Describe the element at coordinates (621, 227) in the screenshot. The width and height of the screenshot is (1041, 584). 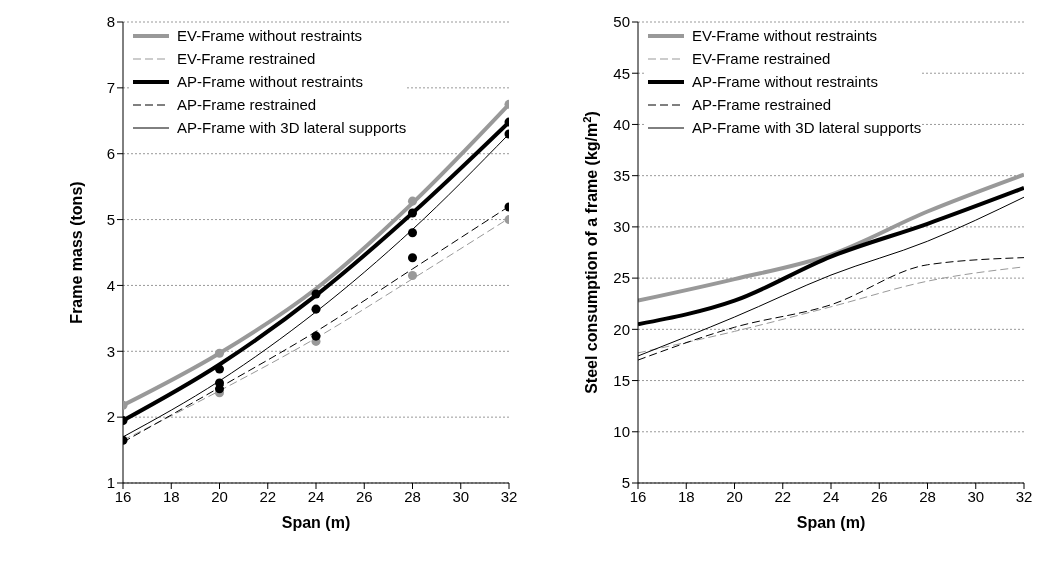
I see `y-tick-label: 30` at that location.